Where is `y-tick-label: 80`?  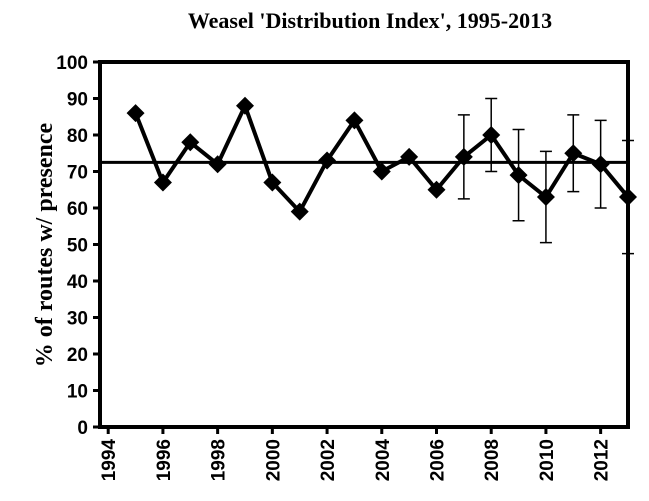 y-tick-label: 80 is located at coordinates (77, 136).